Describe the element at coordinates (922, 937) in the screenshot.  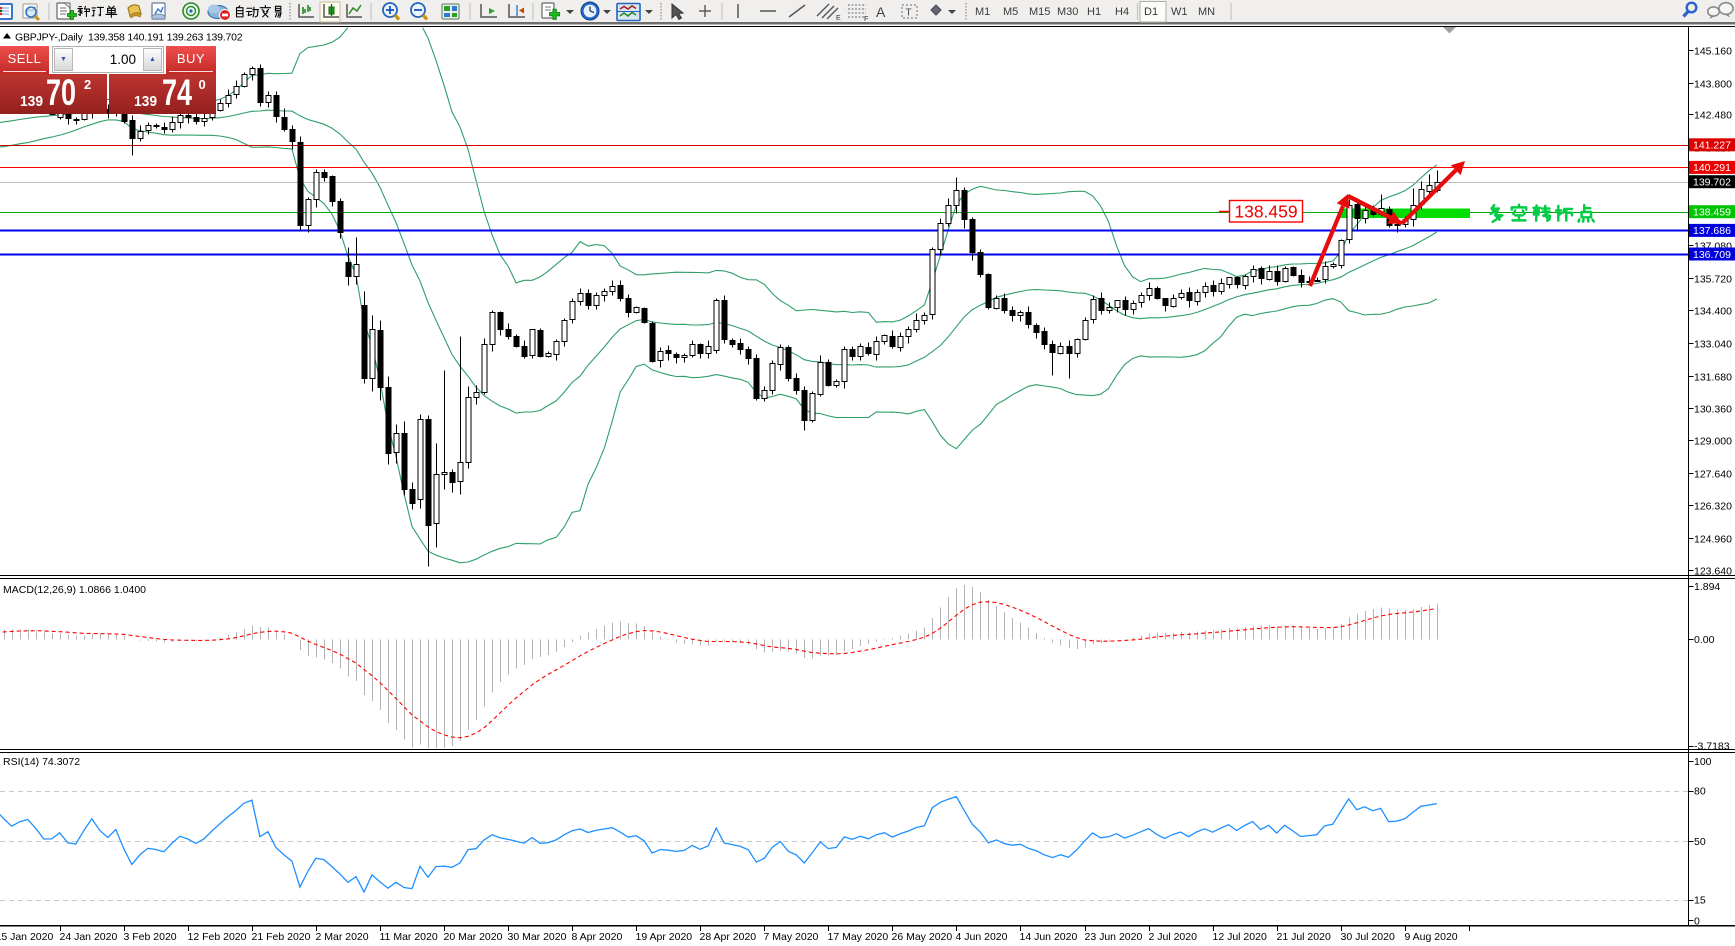
I see `svg-text: 26 May 2020` at that location.